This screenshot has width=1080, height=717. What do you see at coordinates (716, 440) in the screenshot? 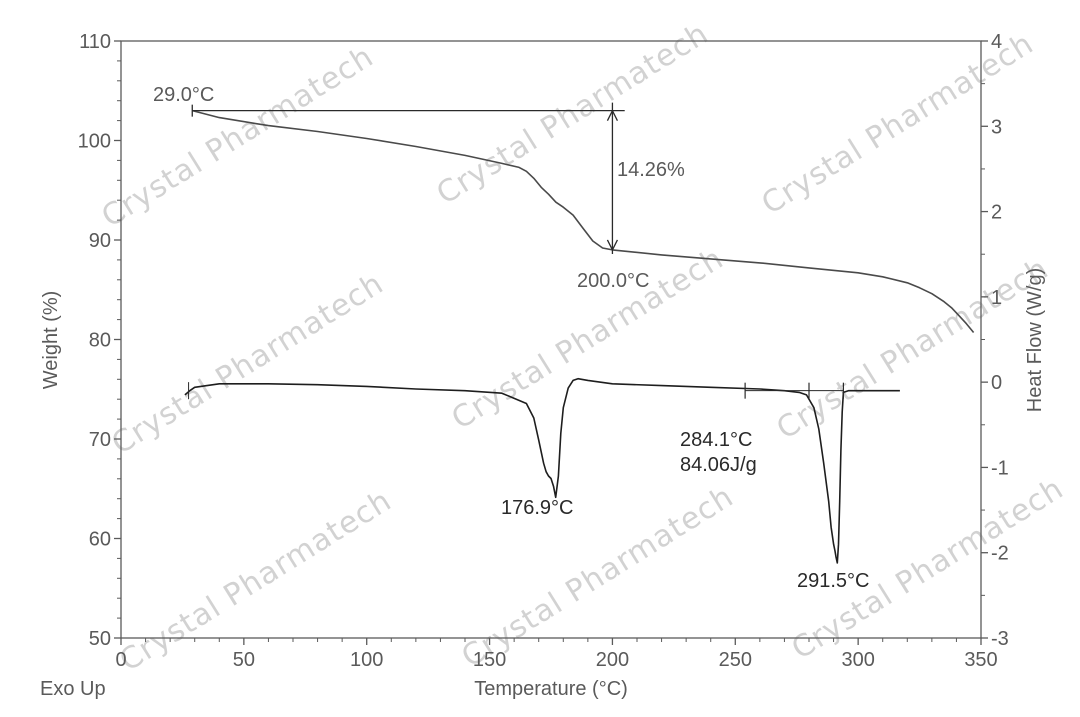
I see `dsc-onset-label: 284.1°C` at bounding box center [716, 440].